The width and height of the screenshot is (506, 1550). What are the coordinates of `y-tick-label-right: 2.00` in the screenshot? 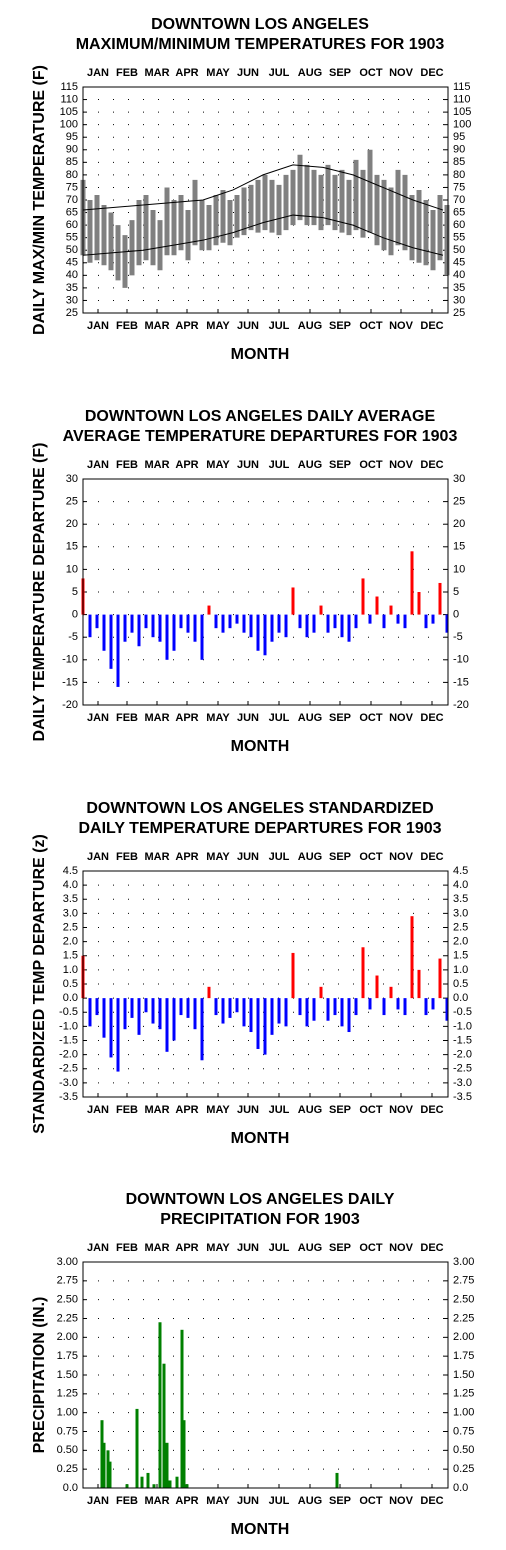 It's located at (463, 1337).